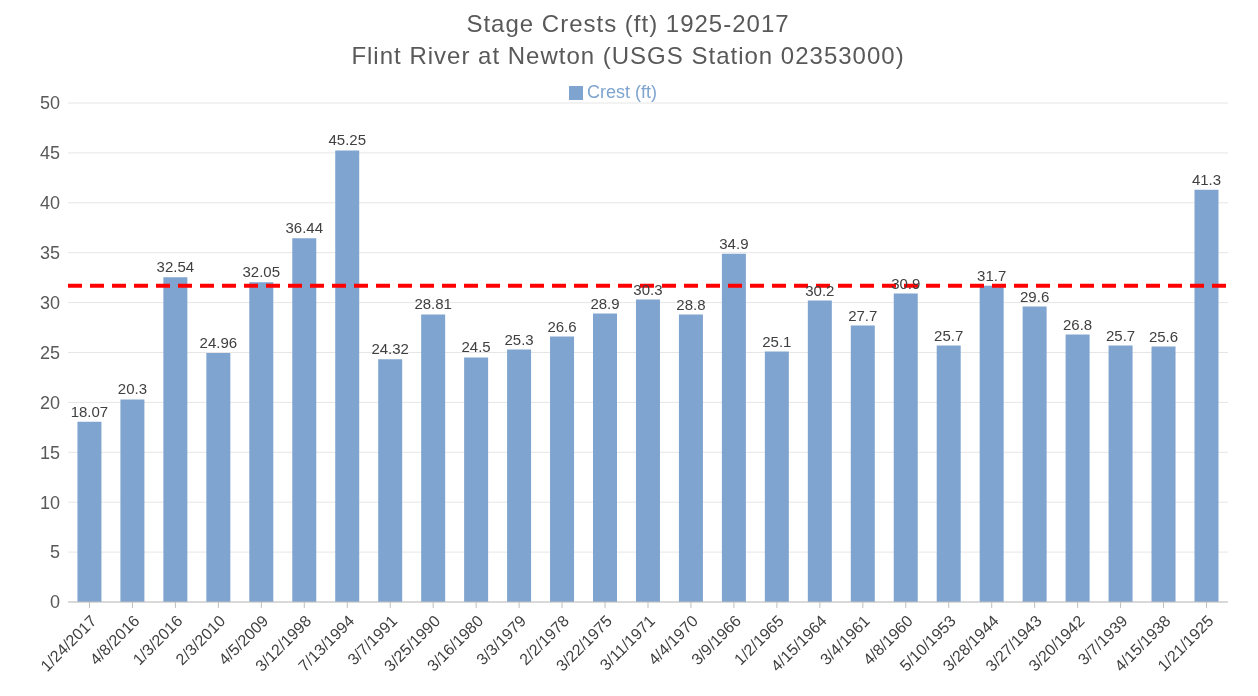  Describe the element at coordinates (54, 602) in the screenshot. I see `y-tick-label: 0` at that location.